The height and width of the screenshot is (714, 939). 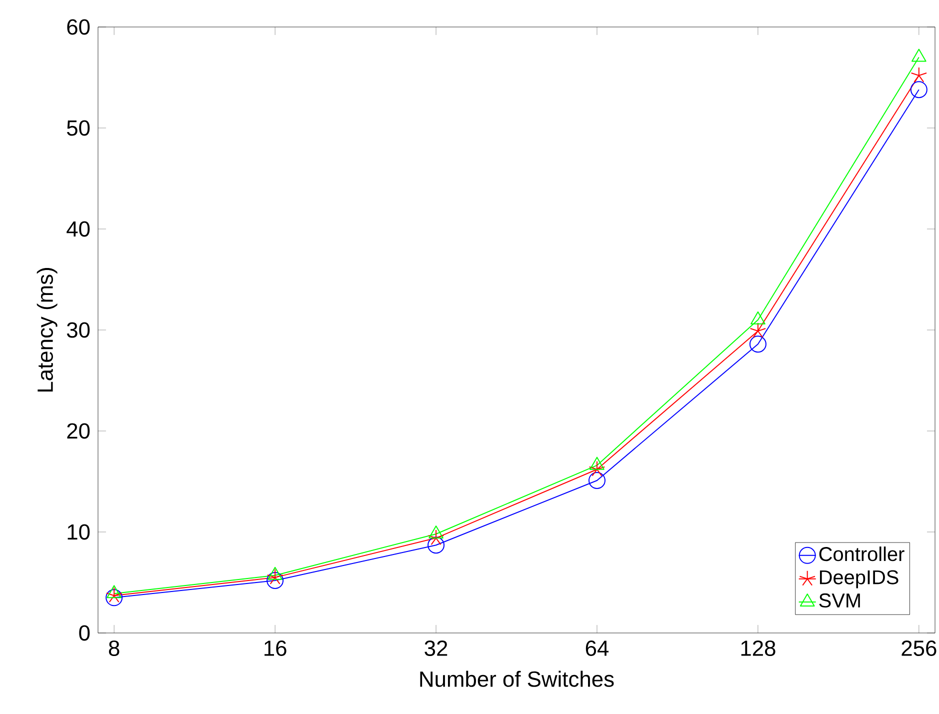 I want to click on y-tick-label: 0, so click(x=84, y=633).